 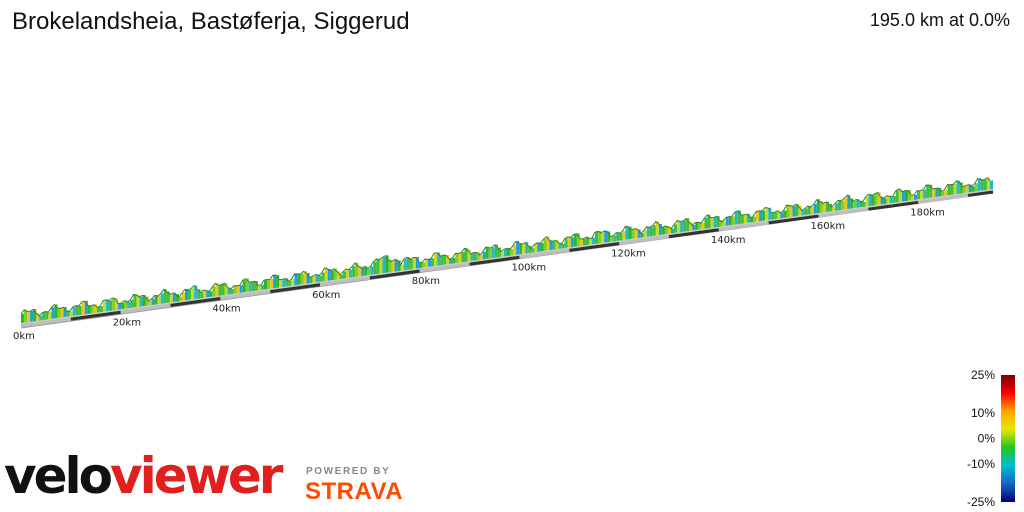 I want to click on distance-tick-label: 80km, so click(x=426, y=281).